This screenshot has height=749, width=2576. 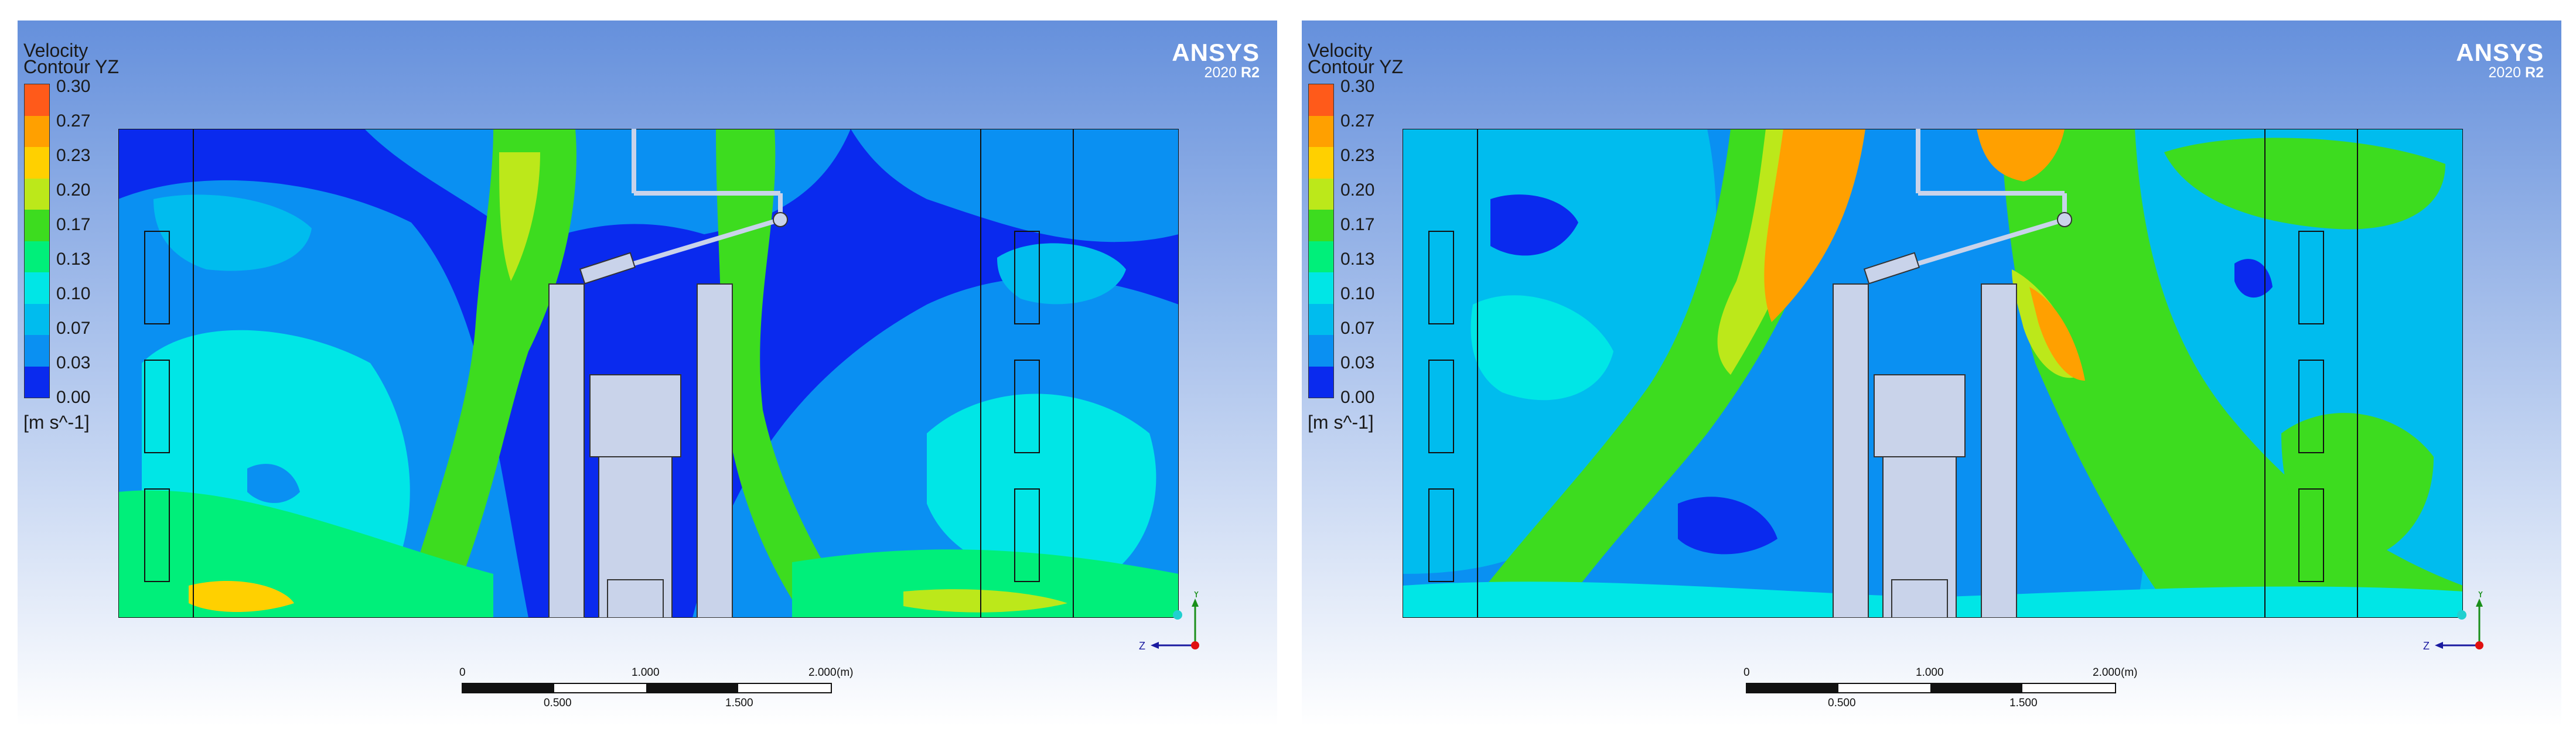 I want to click on legend-tick-label: 0.10, so click(x=1357, y=293).